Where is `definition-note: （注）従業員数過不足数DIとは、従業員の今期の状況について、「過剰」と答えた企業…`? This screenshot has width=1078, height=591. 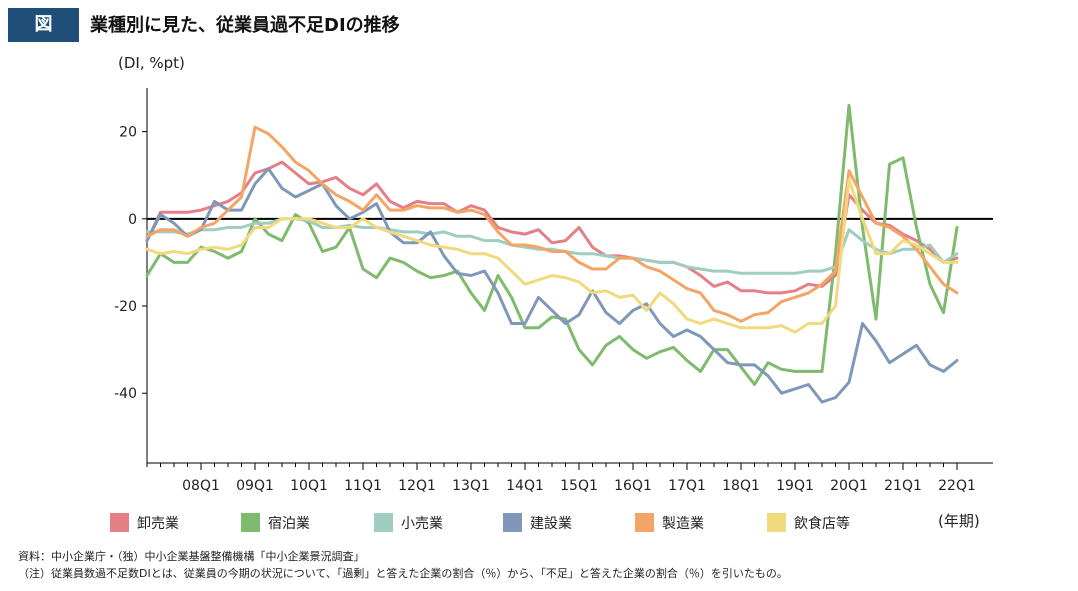
definition-note: （注）従業員数過不足数DIとは、従業員の今期の状況について、「過剰」と答えた企業… is located at coordinates (403, 573).